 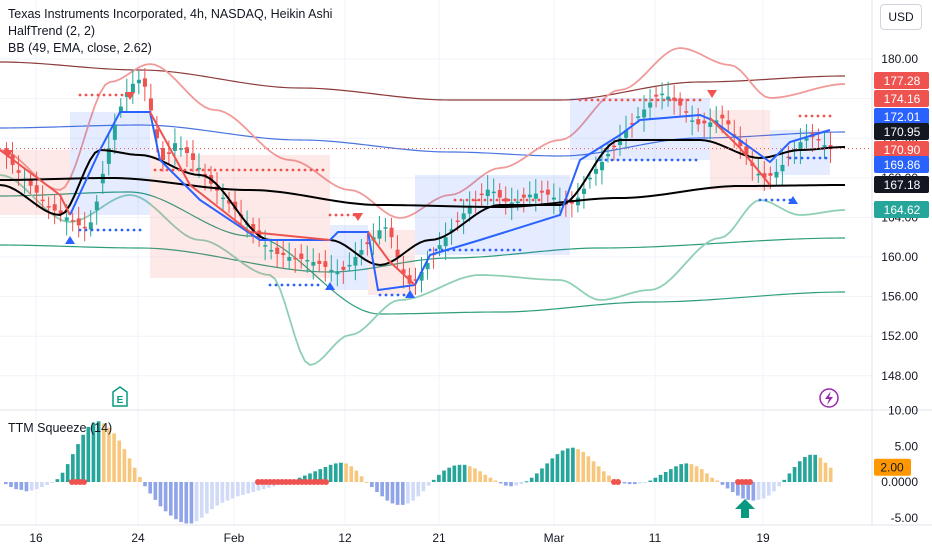 I want to click on price-badge: 164.62, so click(x=901, y=209).